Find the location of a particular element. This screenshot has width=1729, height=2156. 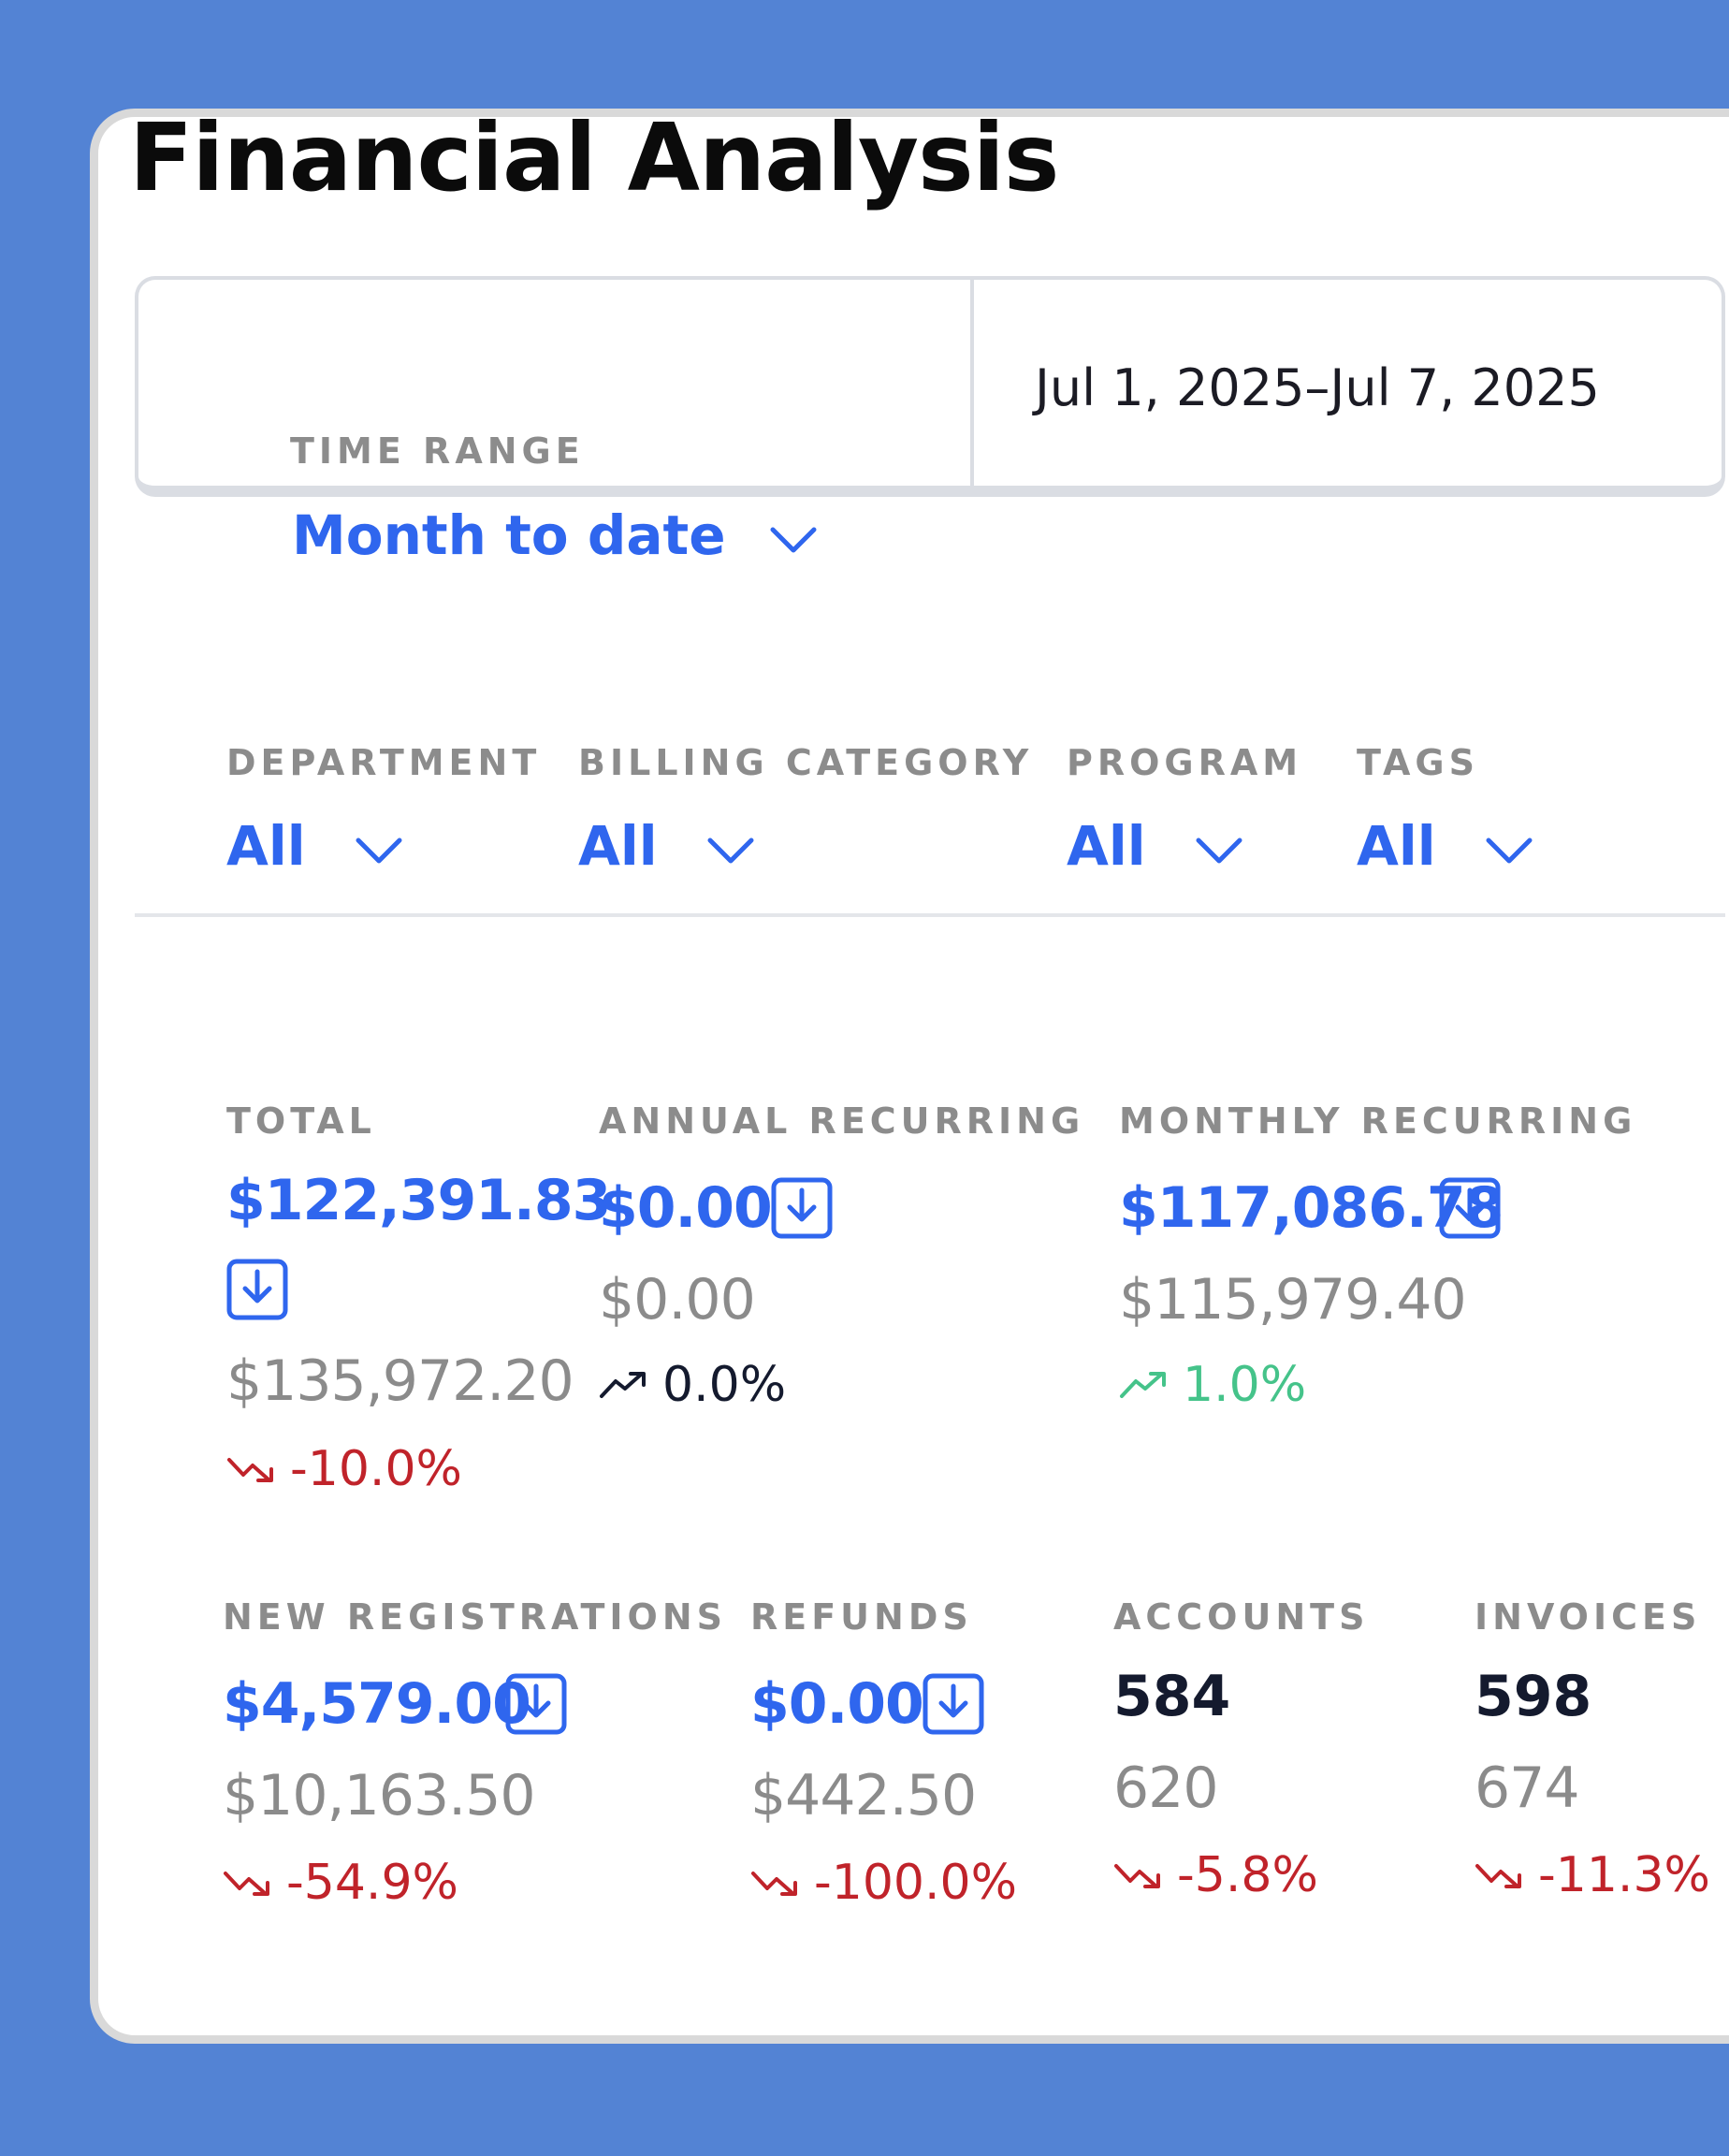

metric-change-monthly-recurring: 1.0% is located at coordinates (1212, 1385).